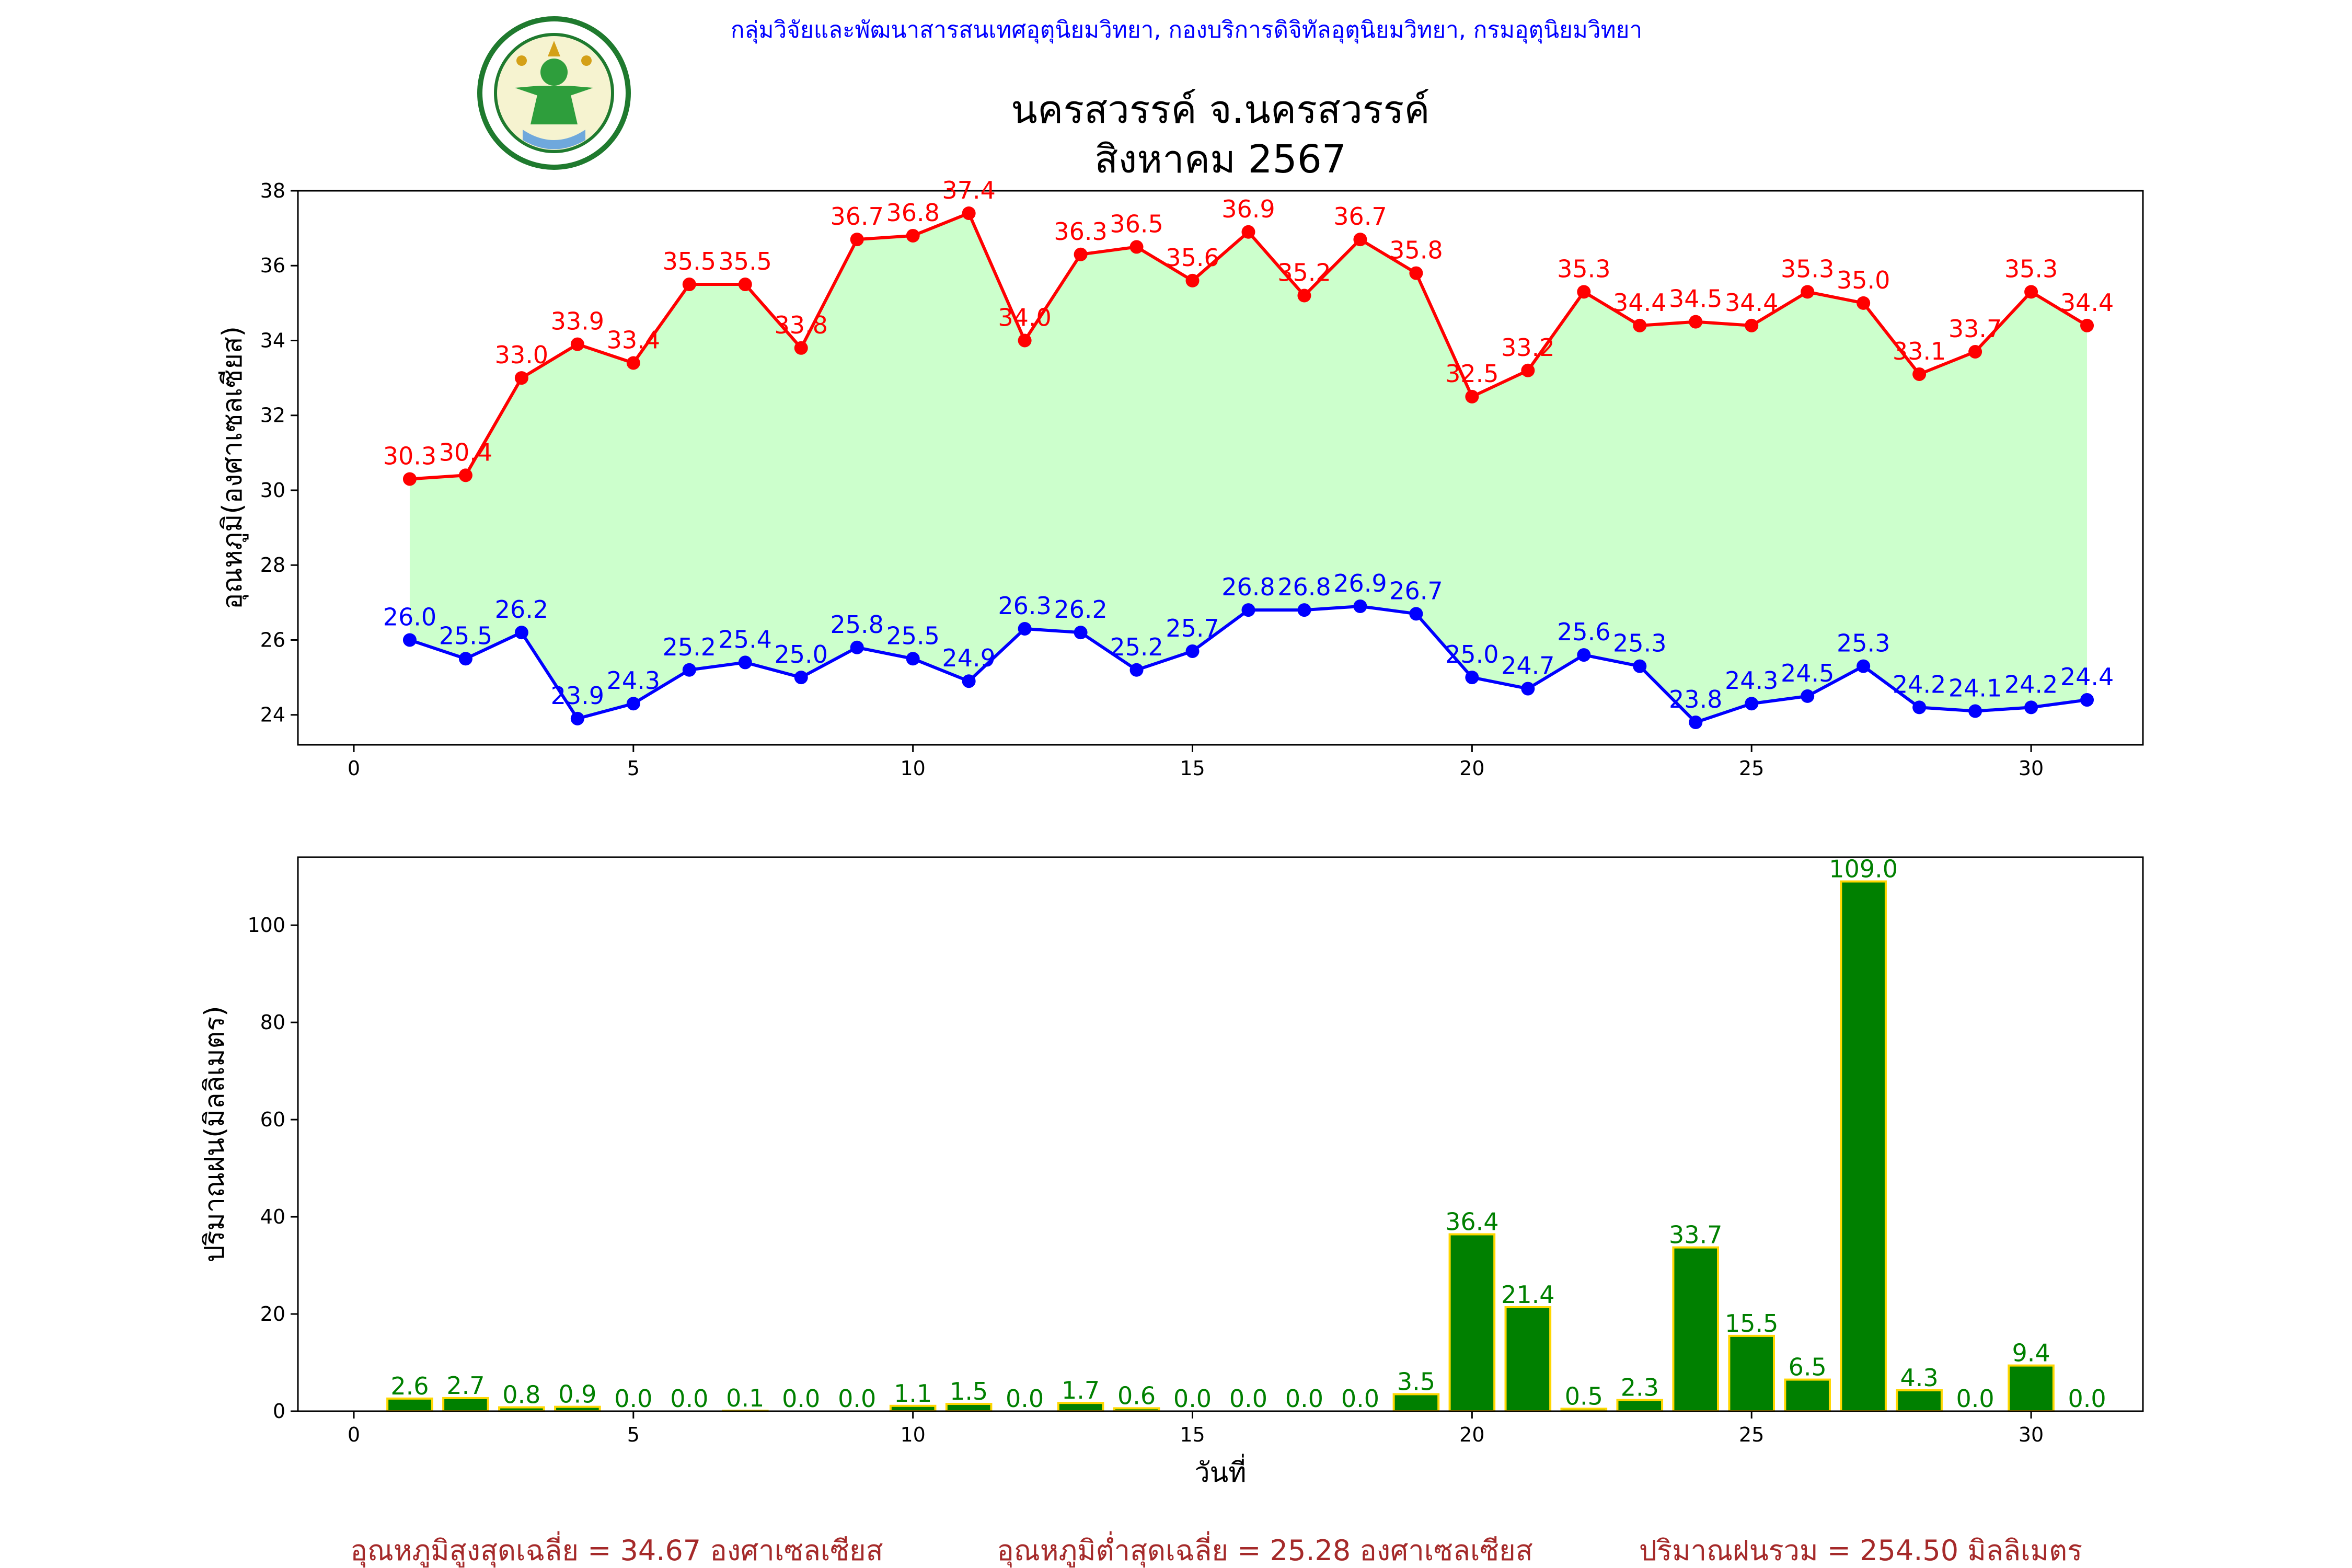  Describe the element at coordinates (1248, 209) in the screenshot. I see `max-temperature-label: 36.9` at that location.